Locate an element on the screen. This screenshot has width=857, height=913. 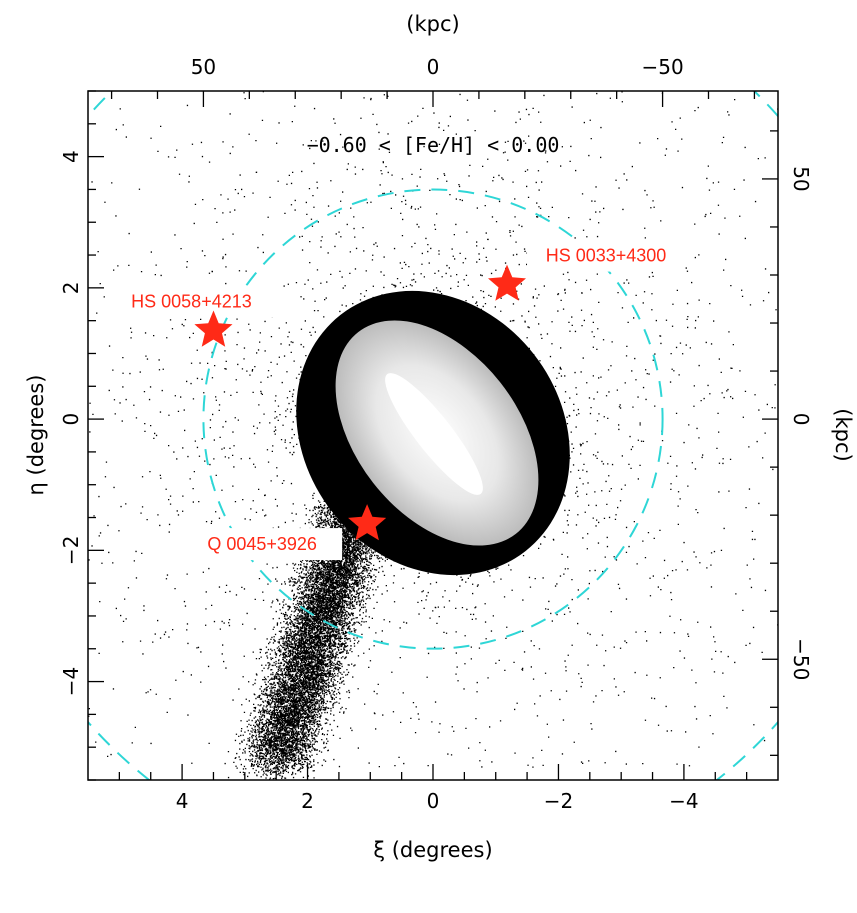
right-tick-label: −50 is located at coordinates (801, 659).